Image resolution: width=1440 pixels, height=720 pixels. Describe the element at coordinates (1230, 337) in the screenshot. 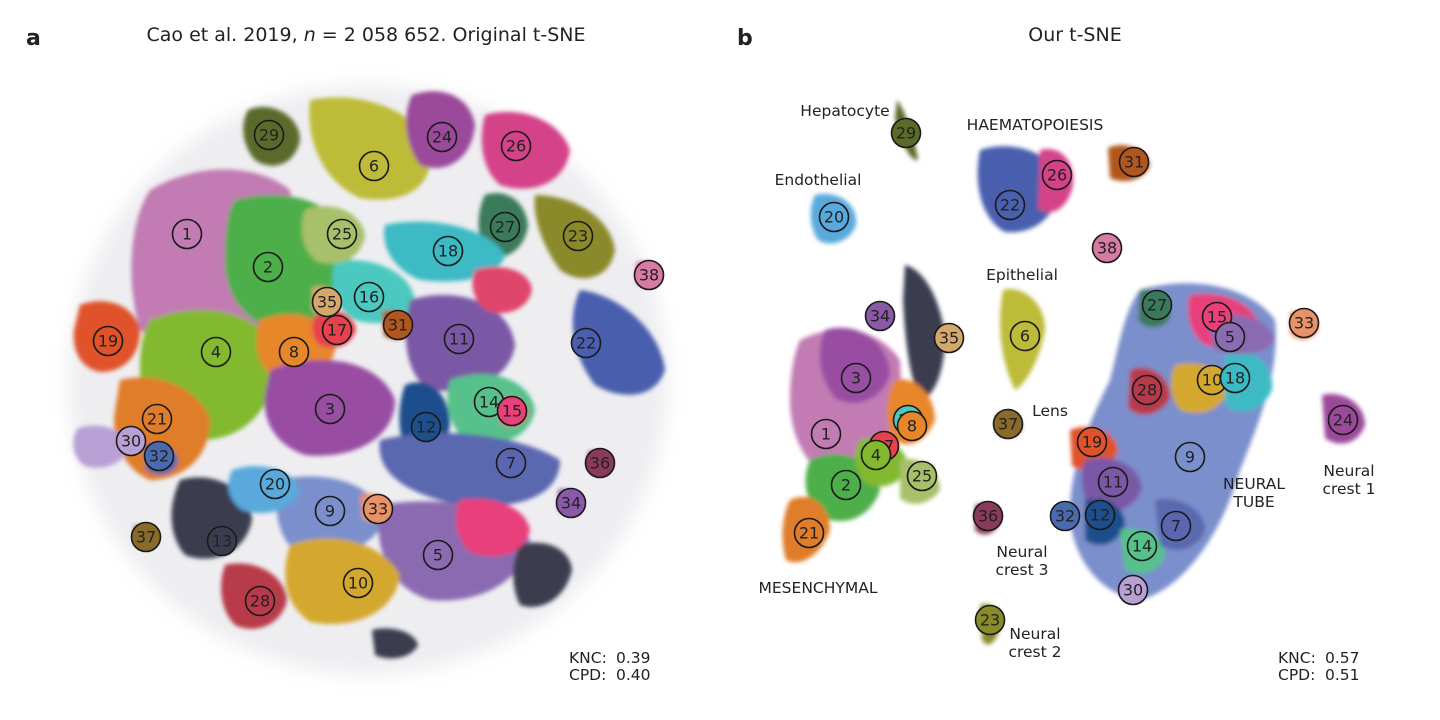

I see `cluster-number: 5` at that location.